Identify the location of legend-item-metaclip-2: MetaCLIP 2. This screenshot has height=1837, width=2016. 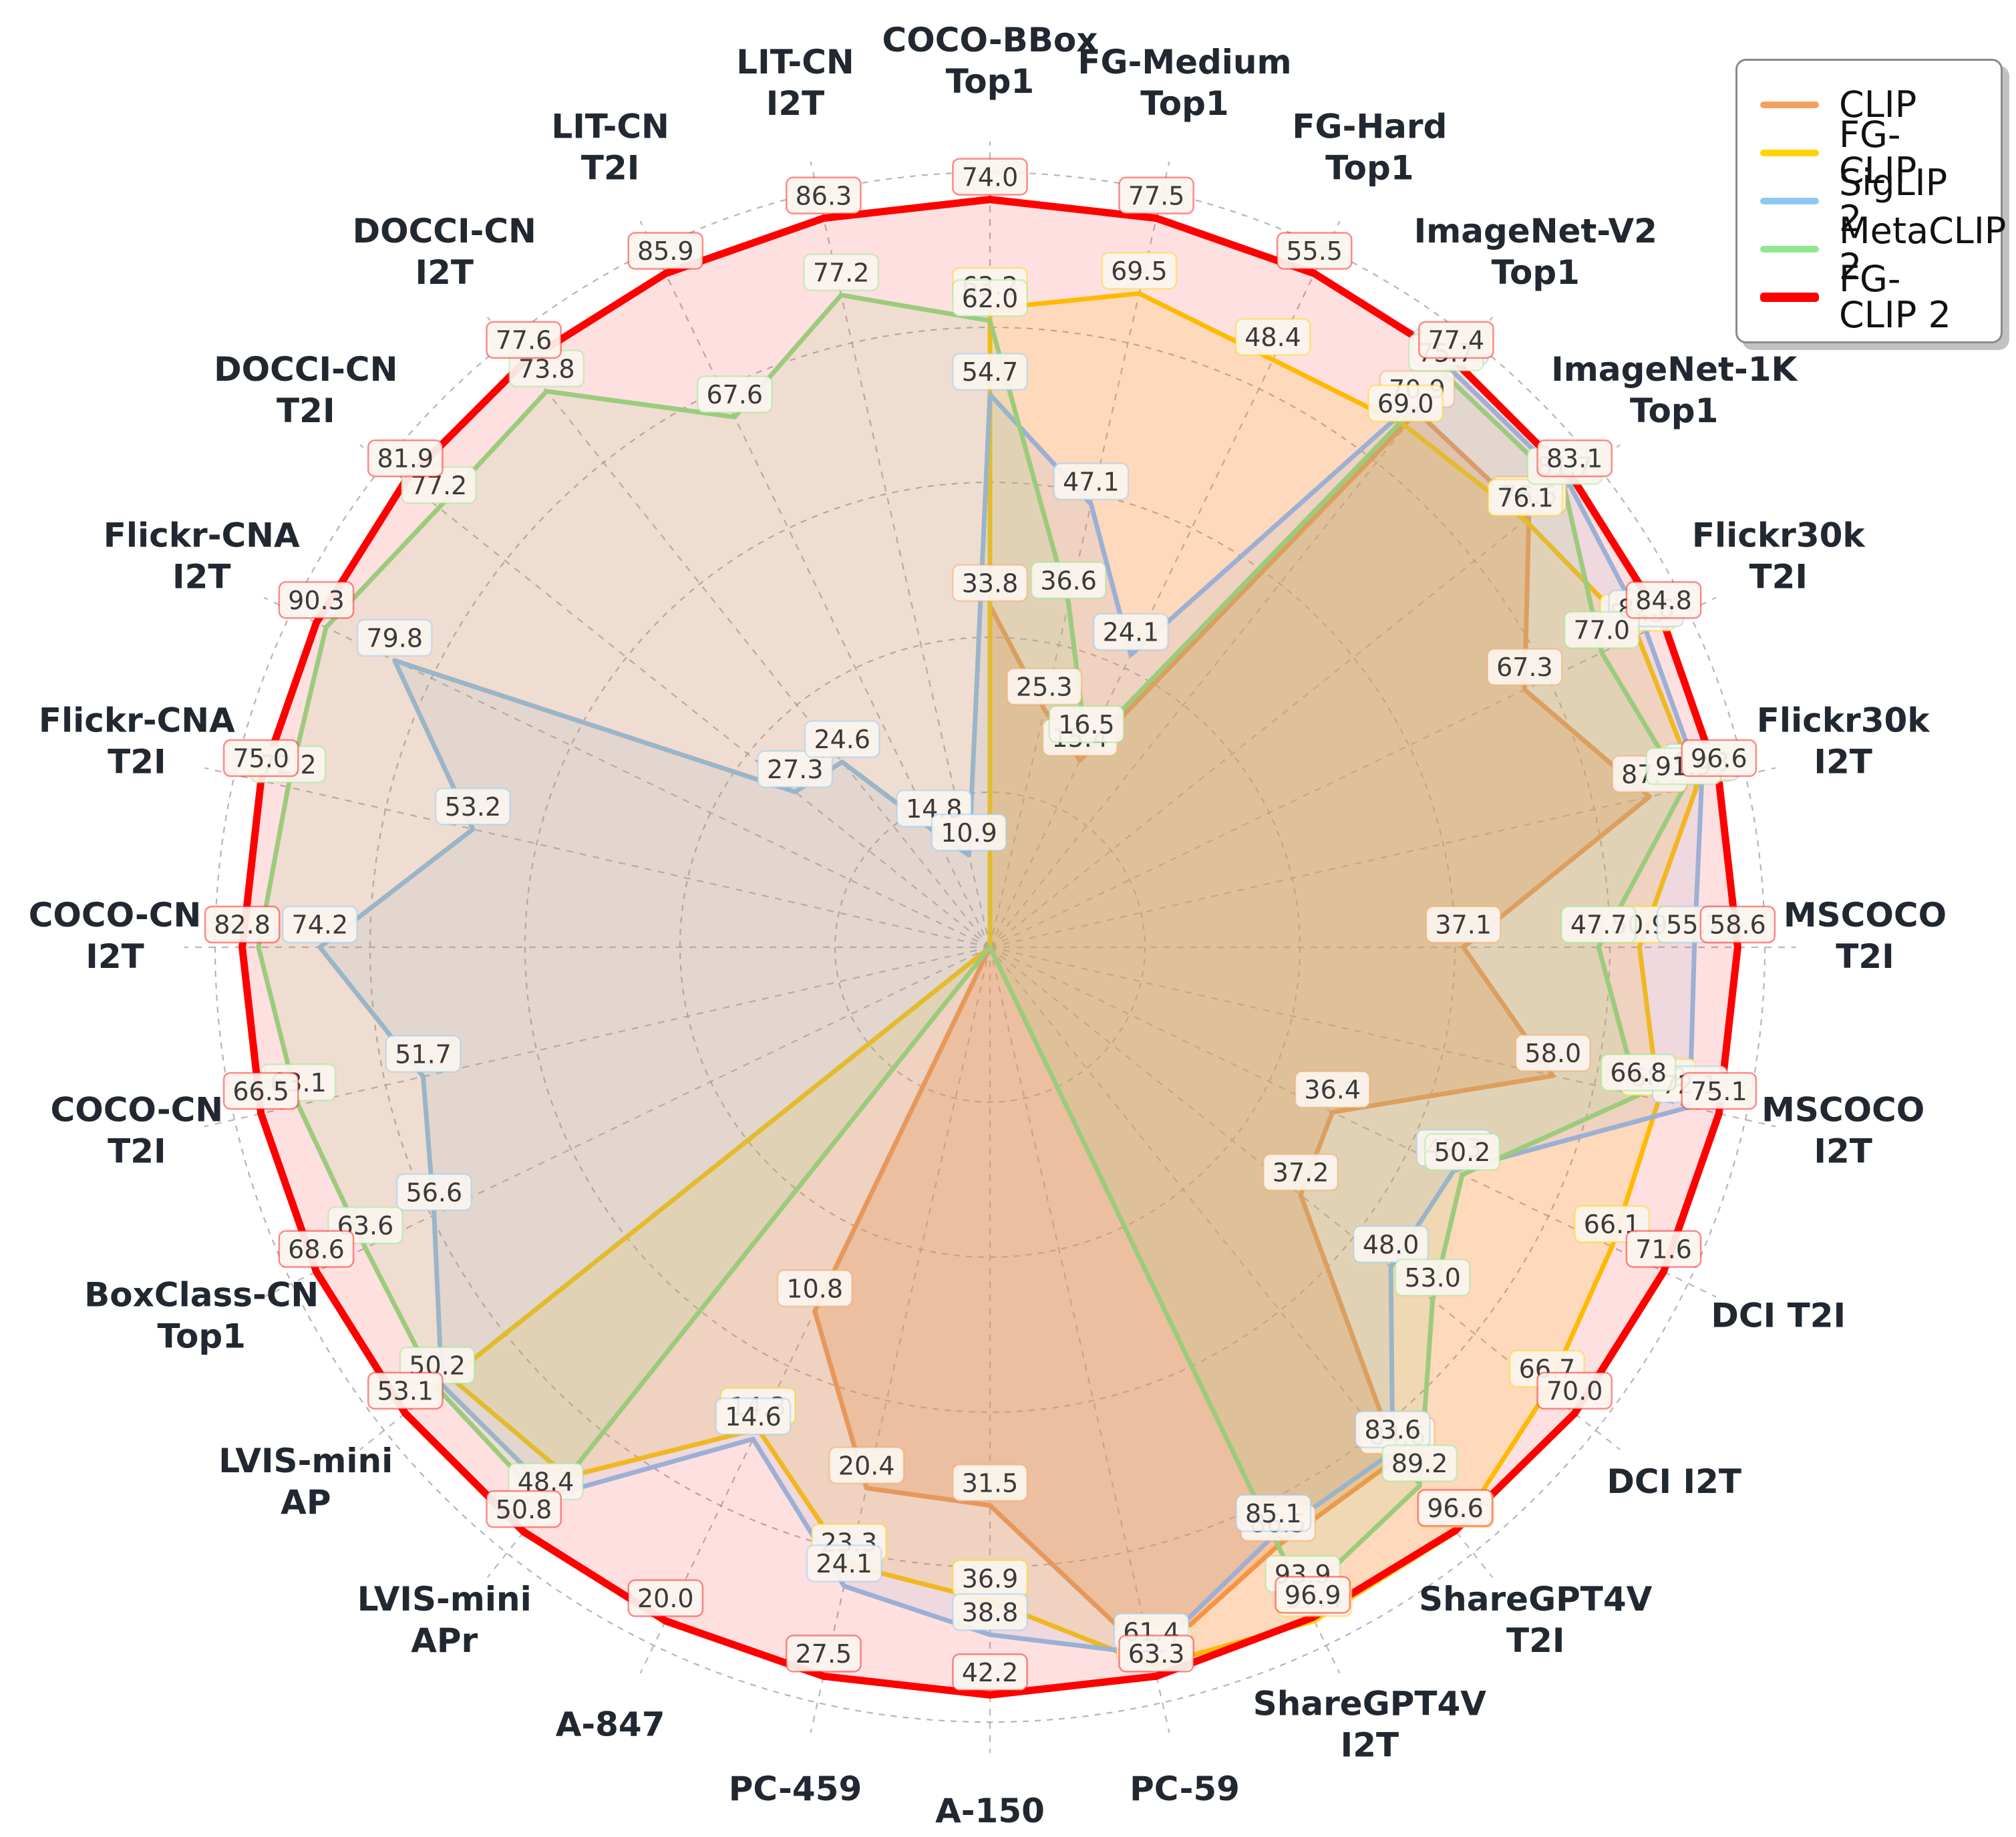
(1883, 249).